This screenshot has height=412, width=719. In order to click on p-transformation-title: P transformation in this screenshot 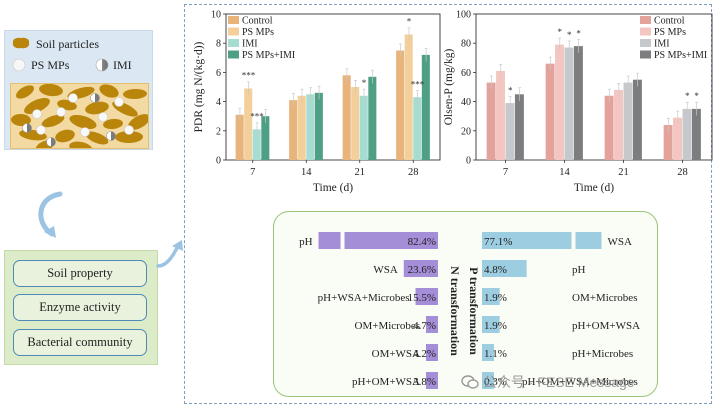, I will do `click(474, 311)`.